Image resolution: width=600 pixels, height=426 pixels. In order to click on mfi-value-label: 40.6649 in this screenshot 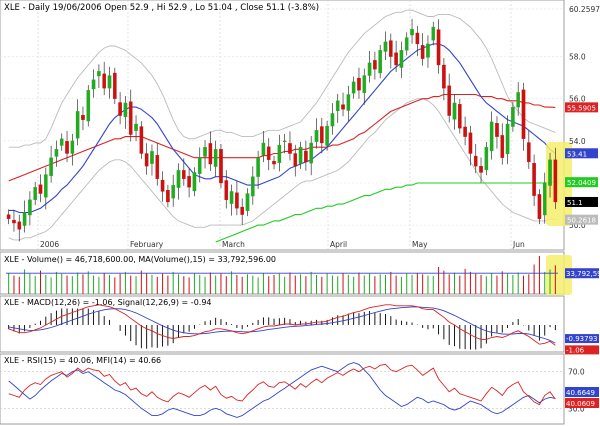, I will do `click(580, 393)`.